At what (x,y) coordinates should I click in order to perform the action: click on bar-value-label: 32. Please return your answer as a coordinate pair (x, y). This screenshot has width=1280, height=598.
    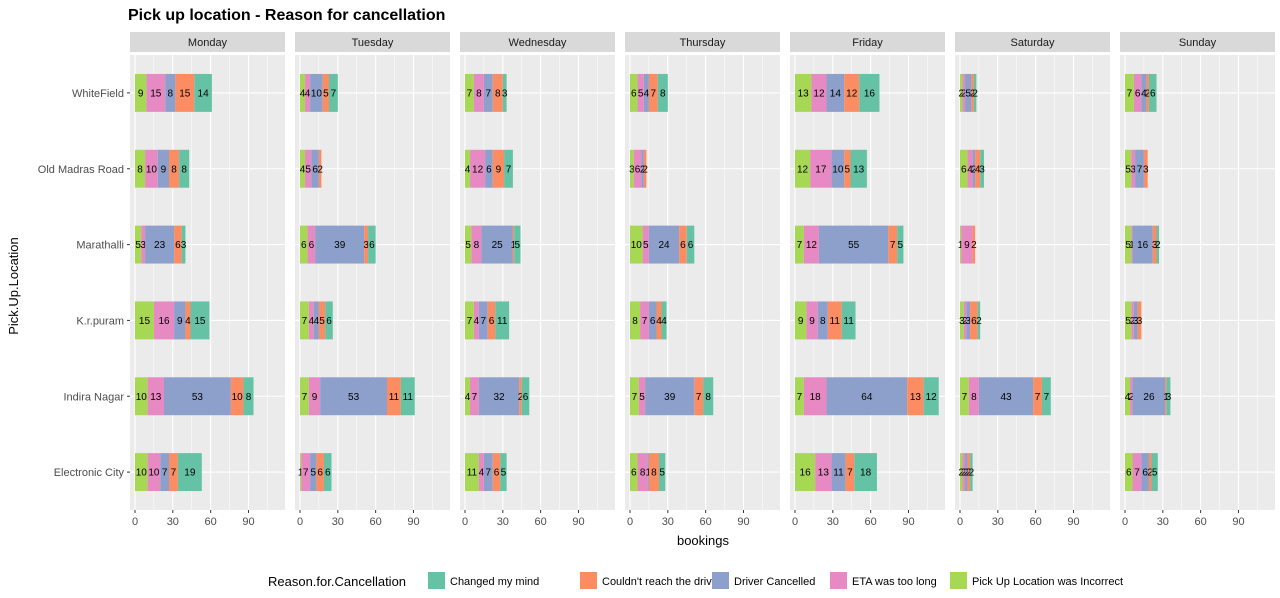
    Looking at the image, I should click on (499, 397).